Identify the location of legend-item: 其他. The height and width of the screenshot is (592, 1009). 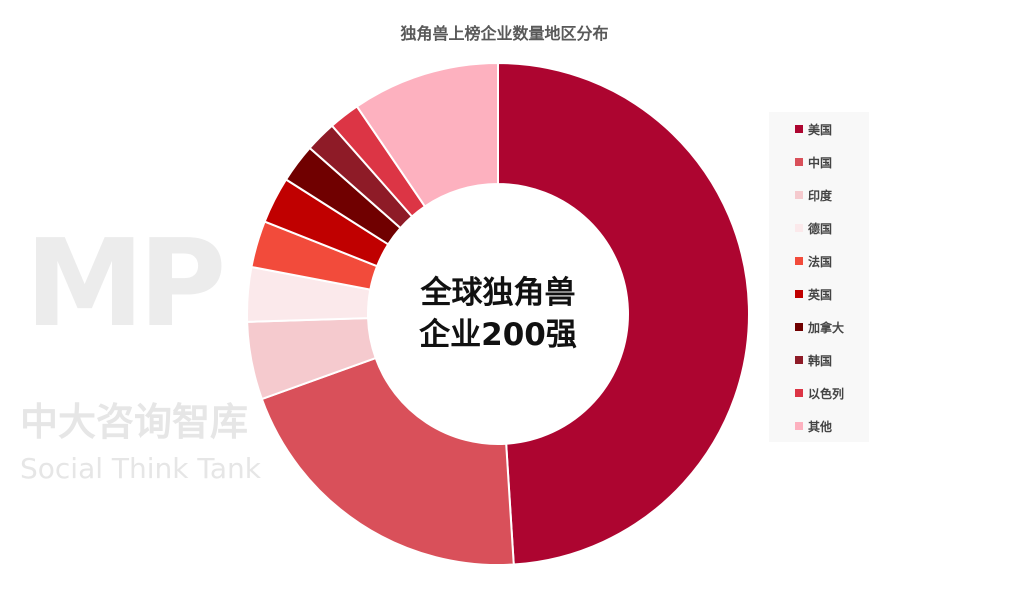
(813, 426).